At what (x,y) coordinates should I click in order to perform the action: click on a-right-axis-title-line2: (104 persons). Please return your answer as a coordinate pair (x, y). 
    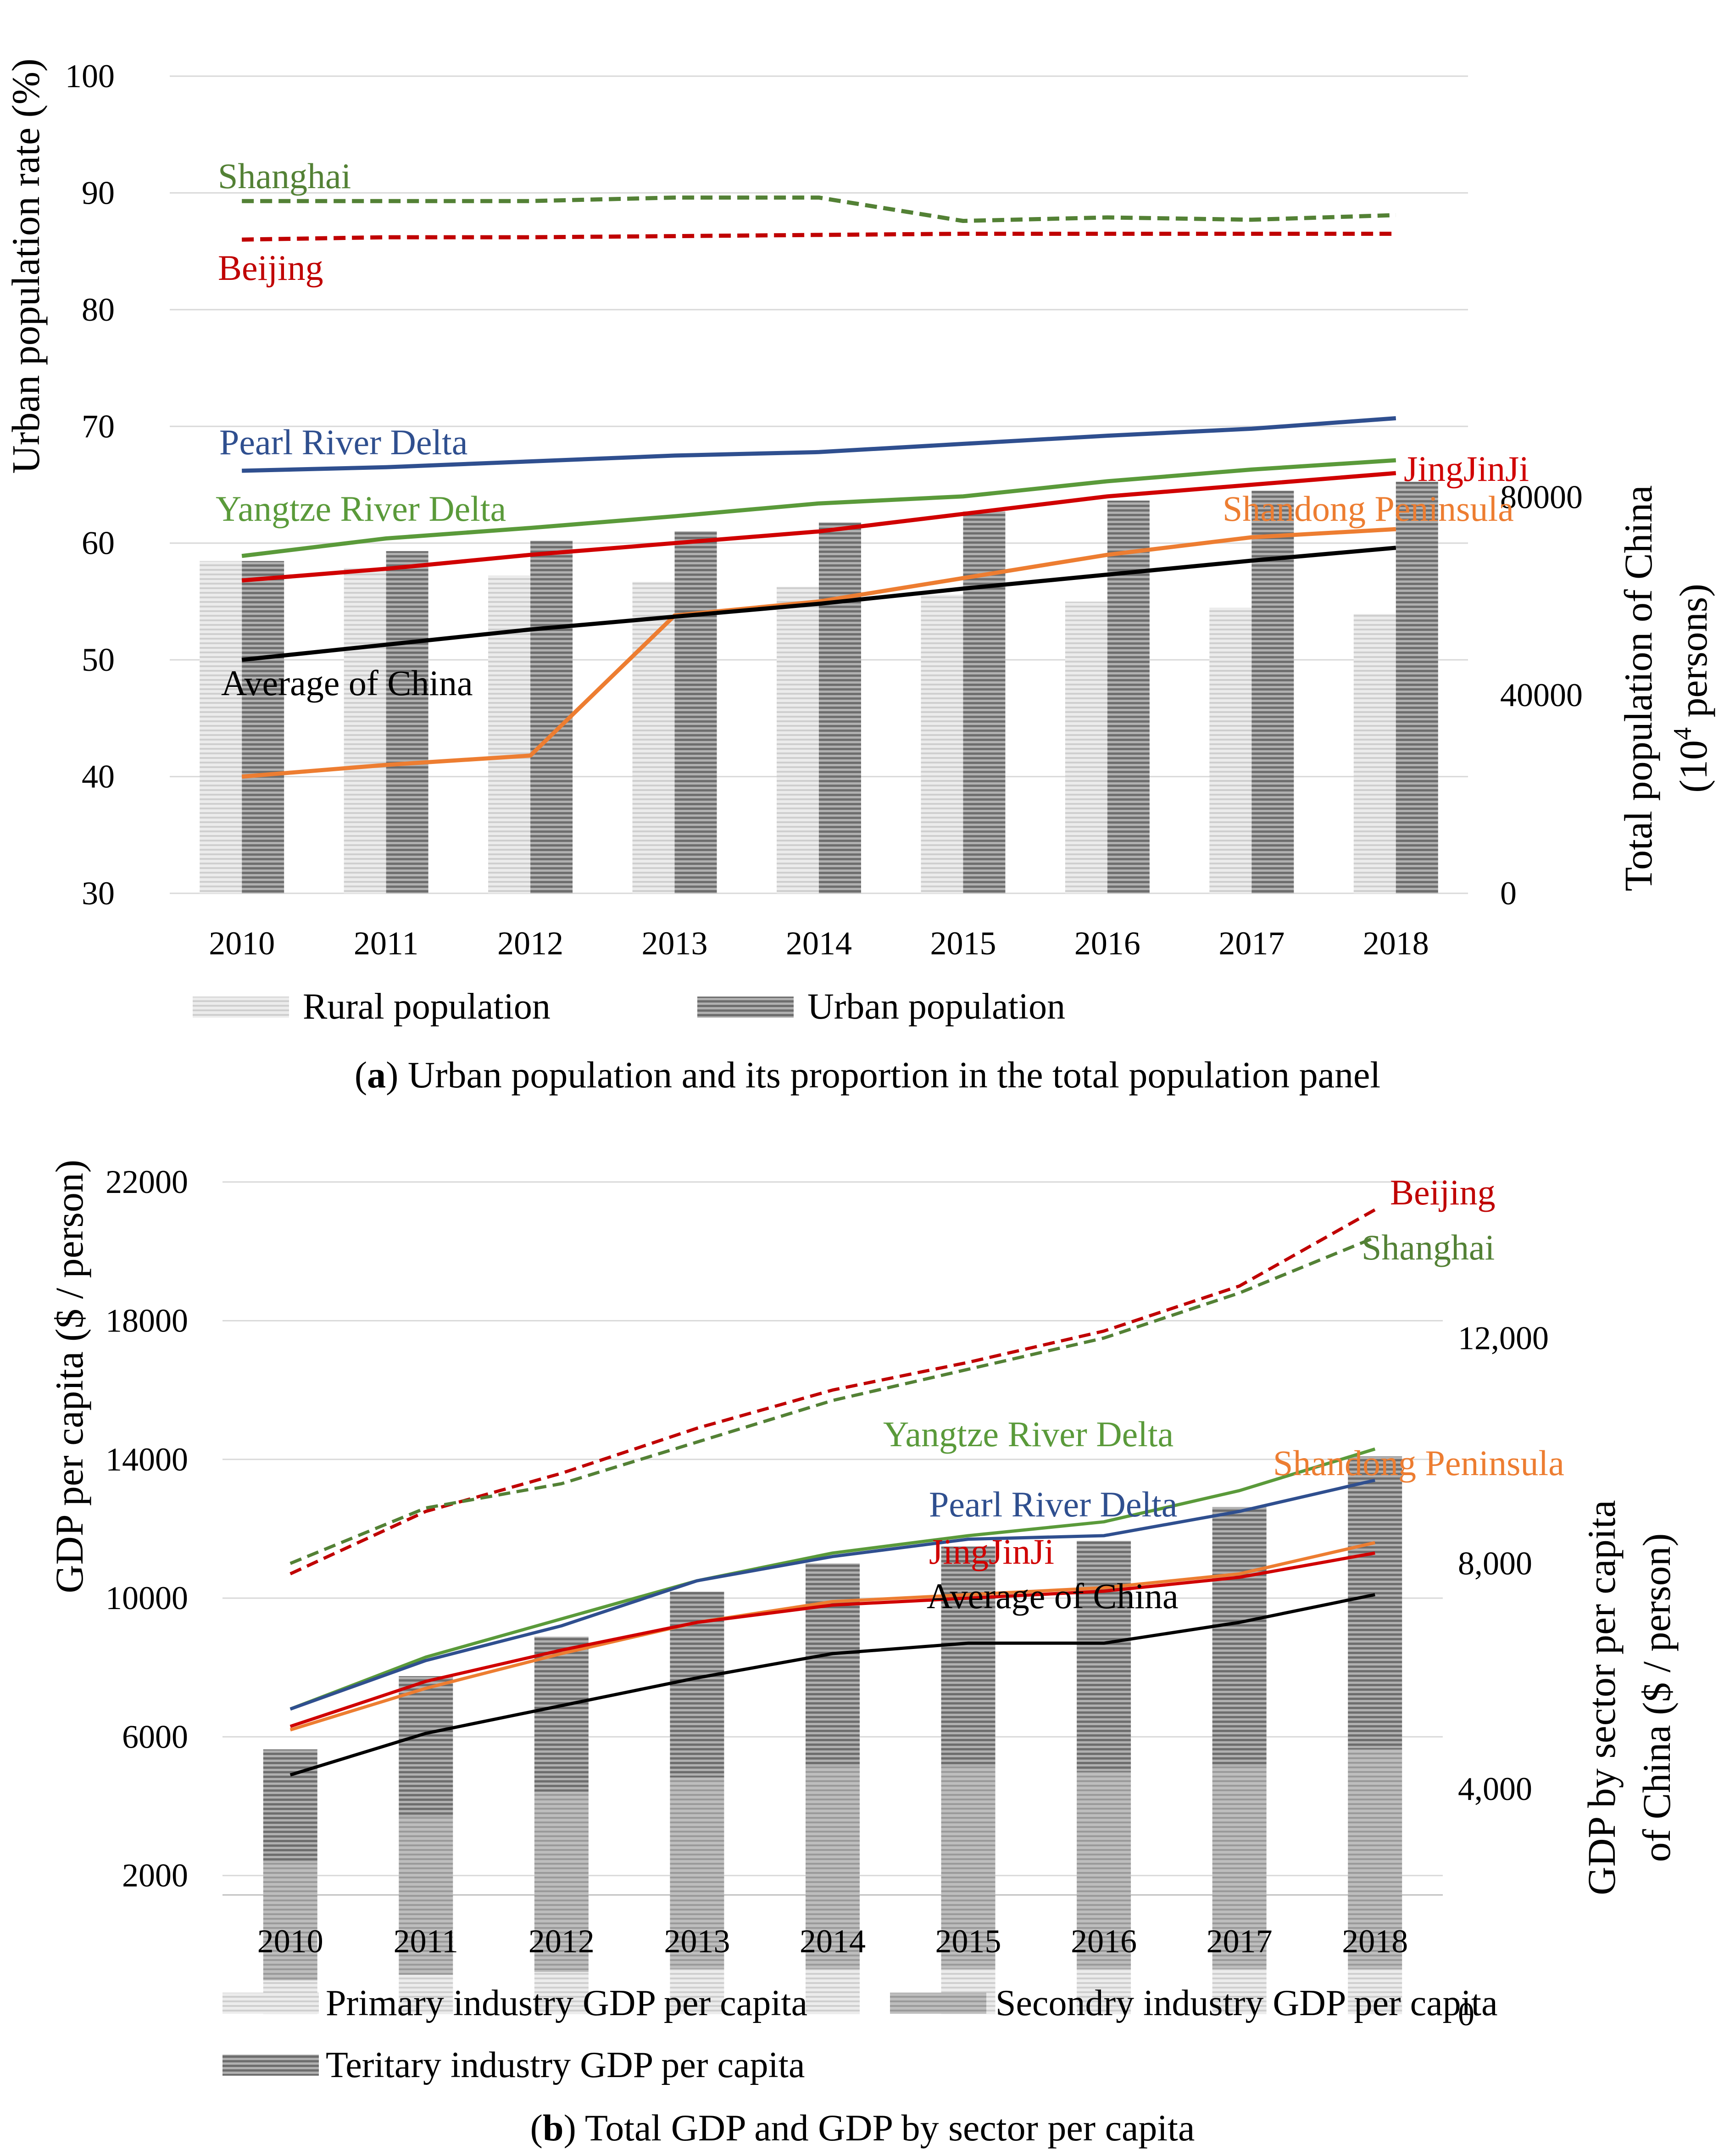
    Looking at the image, I should click on (1691, 688).